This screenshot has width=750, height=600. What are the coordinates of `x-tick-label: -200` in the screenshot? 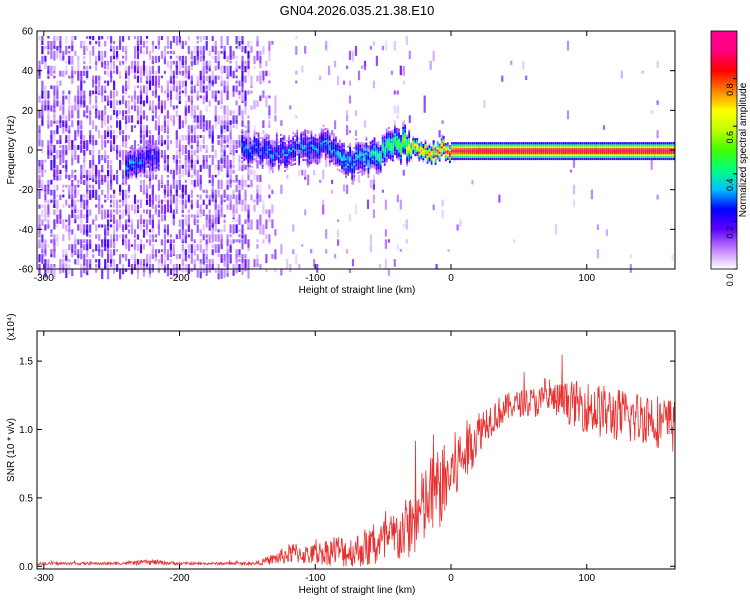 It's located at (180, 578).